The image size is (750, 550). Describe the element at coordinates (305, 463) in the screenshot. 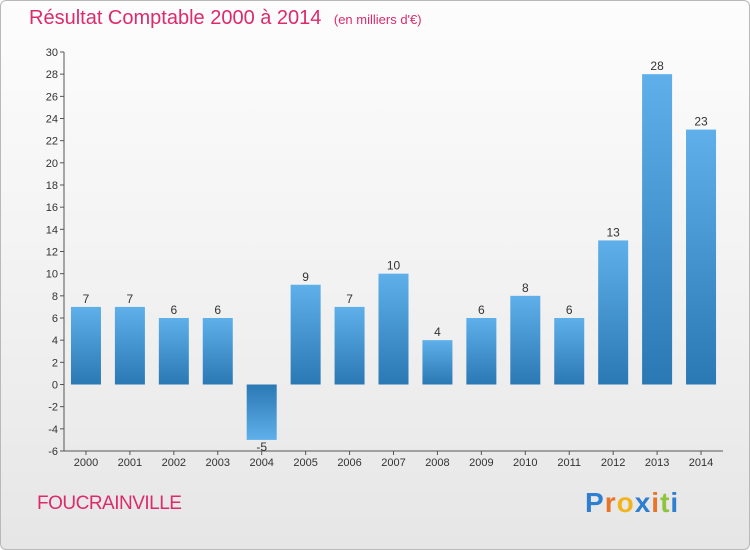

I see `x-tick-label: 2005` at that location.